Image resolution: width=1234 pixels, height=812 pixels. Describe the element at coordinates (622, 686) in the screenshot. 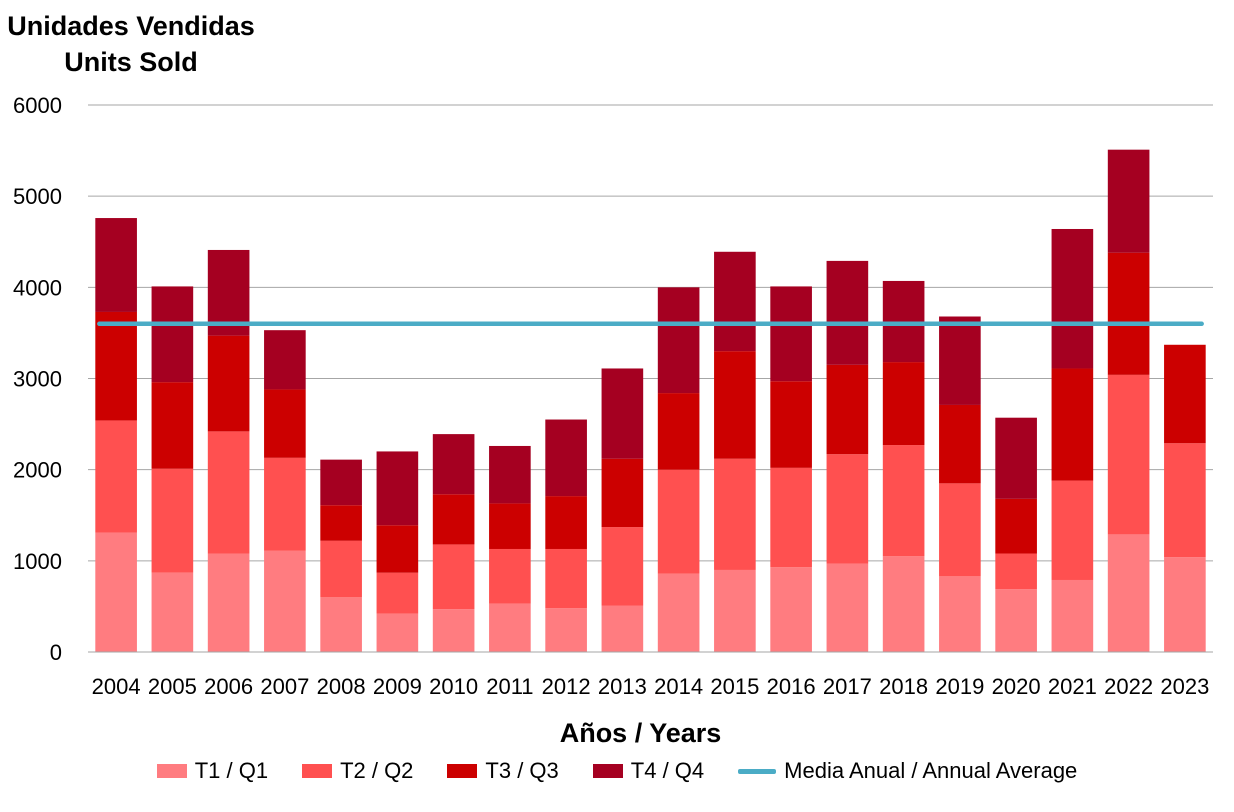

I see `x-tick-label: 2013` at that location.